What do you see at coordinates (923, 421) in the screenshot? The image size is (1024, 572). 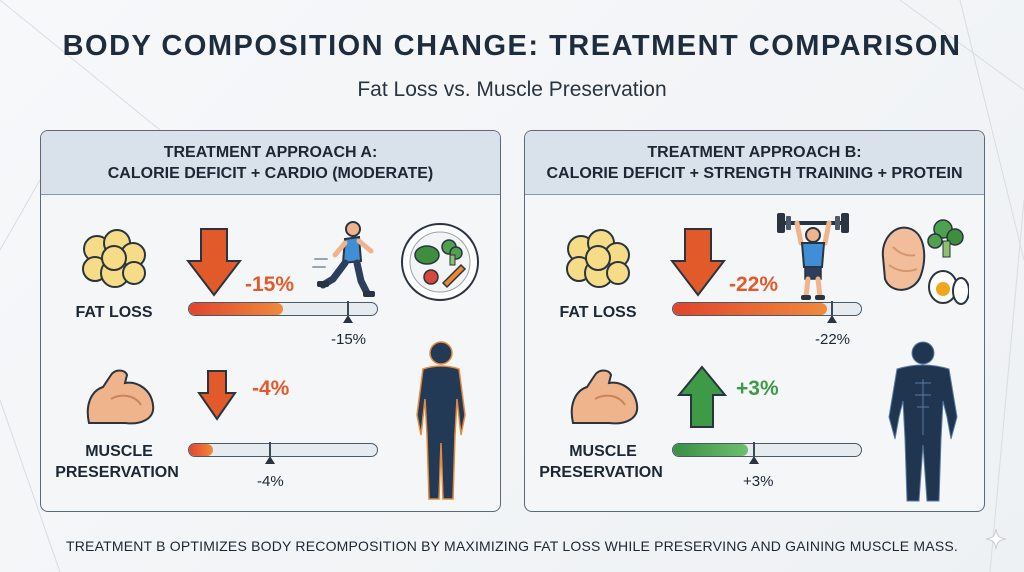 I see `muscular-body-icon` at bounding box center [923, 421].